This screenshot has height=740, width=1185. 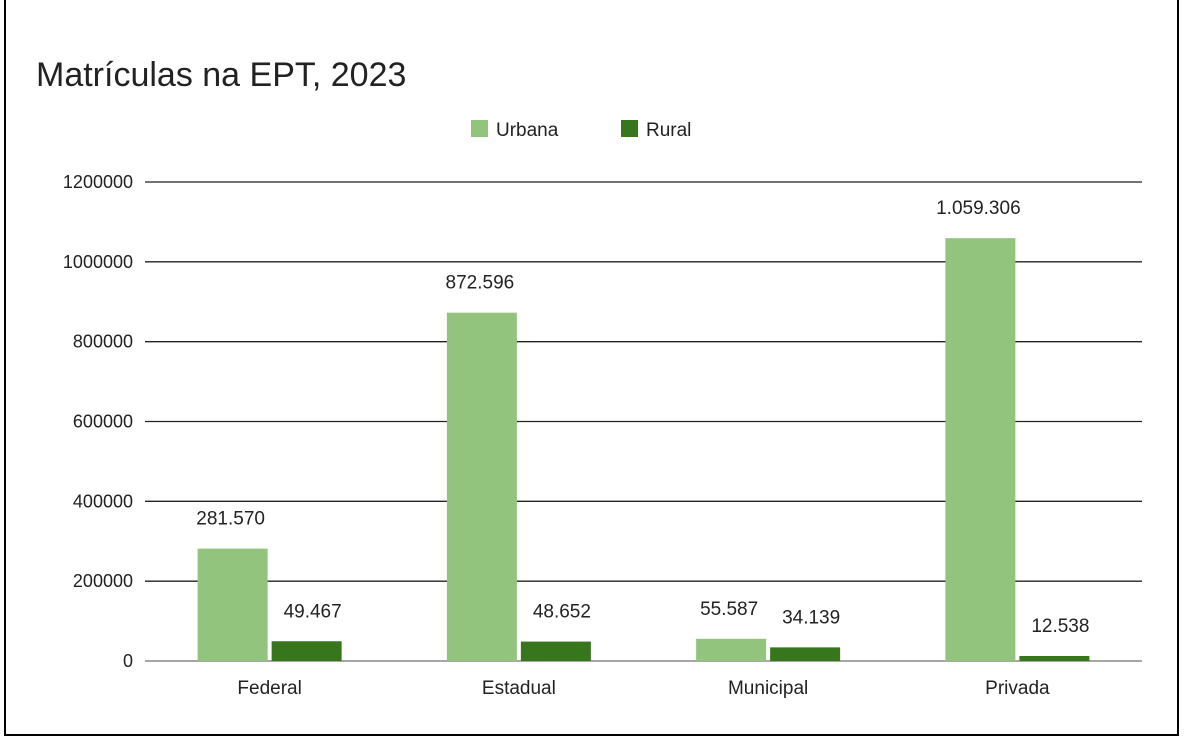 I want to click on bar-rural-municipal, so click(x=805, y=654).